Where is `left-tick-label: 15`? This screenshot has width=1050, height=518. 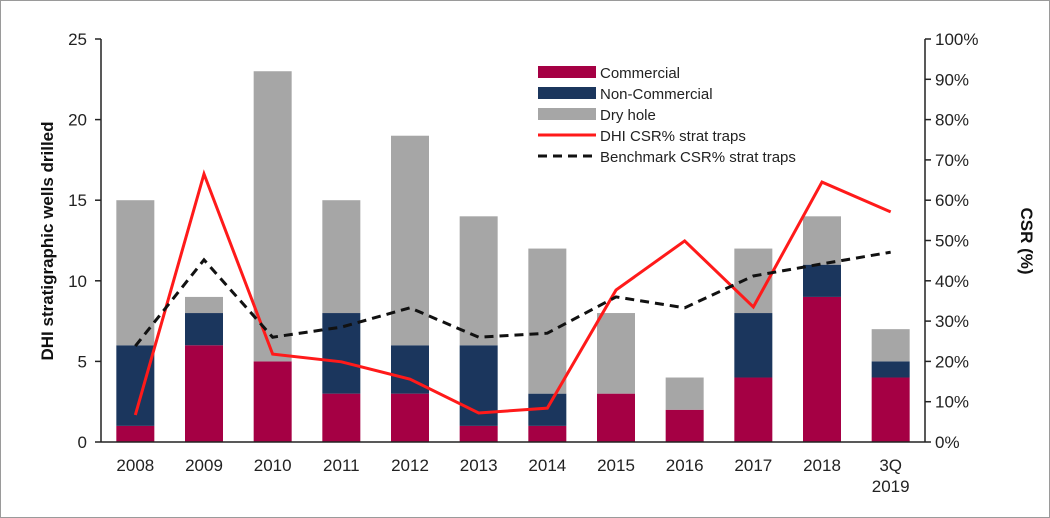
left-tick-label: 15 is located at coordinates (77, 200).